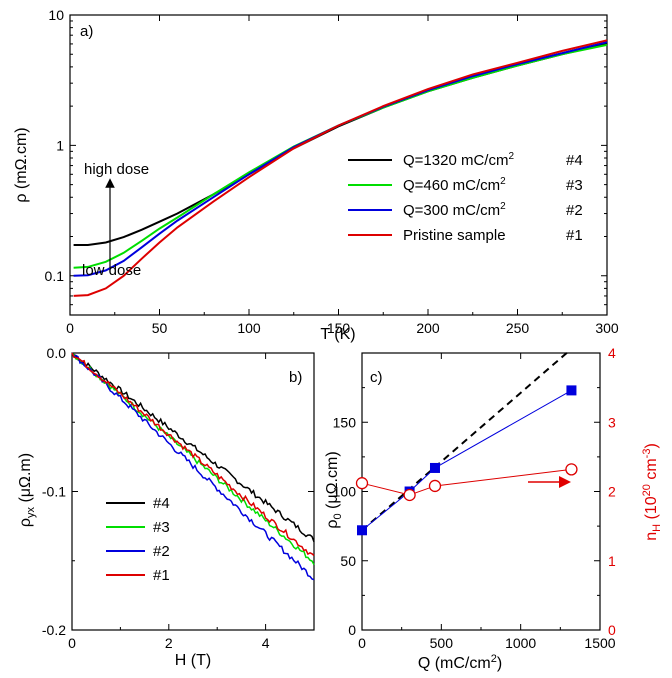  I want to click on y-tick-label: 10, so click(56, 15).